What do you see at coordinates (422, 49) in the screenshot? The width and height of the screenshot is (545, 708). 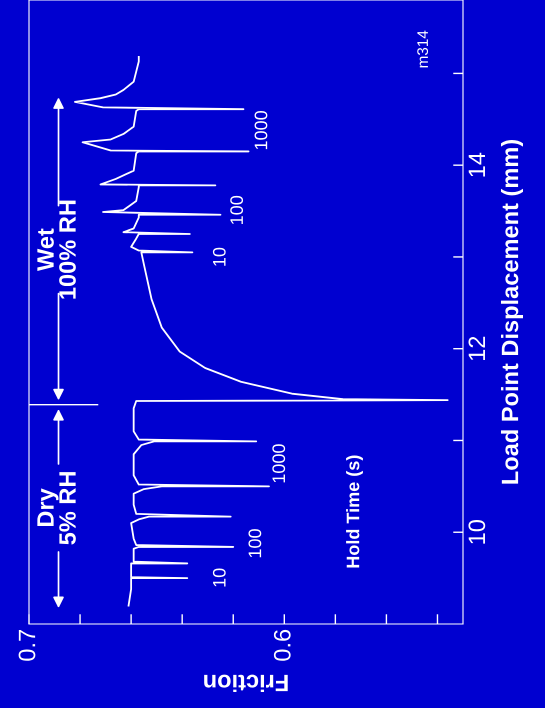 I see `annotation: m314` at bounding box center [422, 49].